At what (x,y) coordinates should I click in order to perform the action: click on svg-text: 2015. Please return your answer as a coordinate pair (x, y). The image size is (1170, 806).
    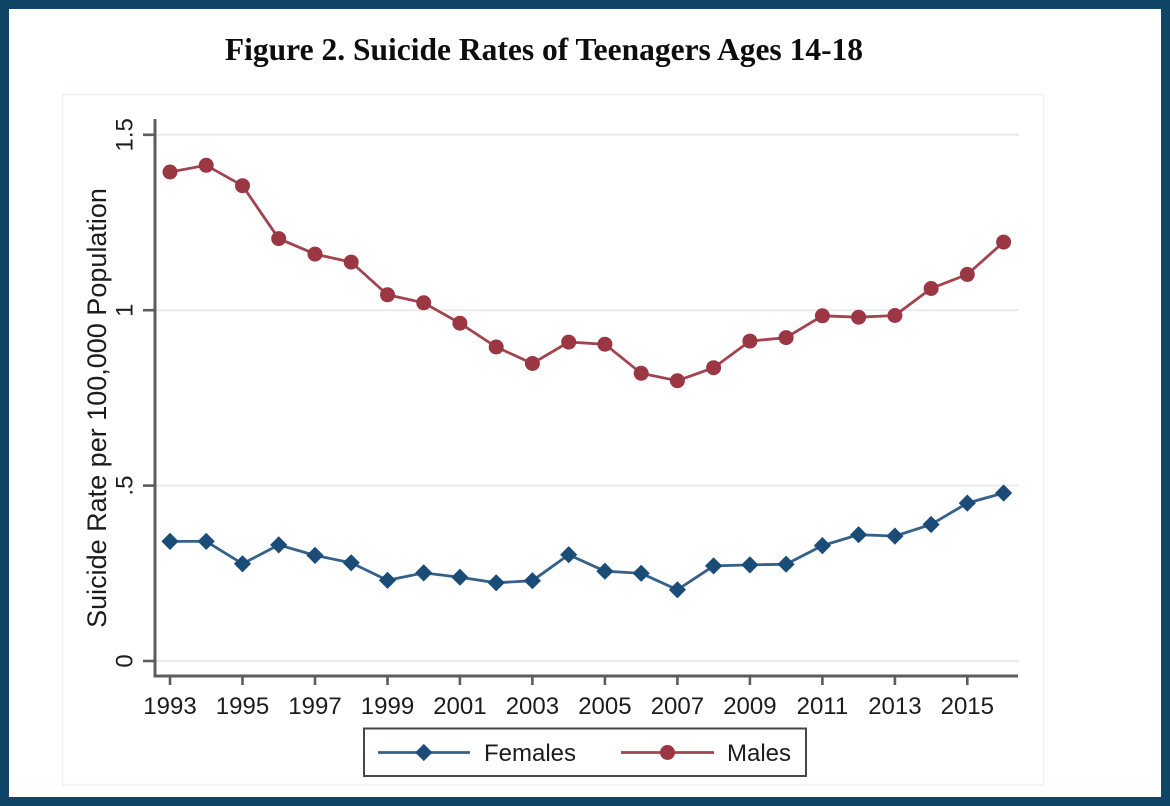
    Looking at the image, I should click on (967, 706).